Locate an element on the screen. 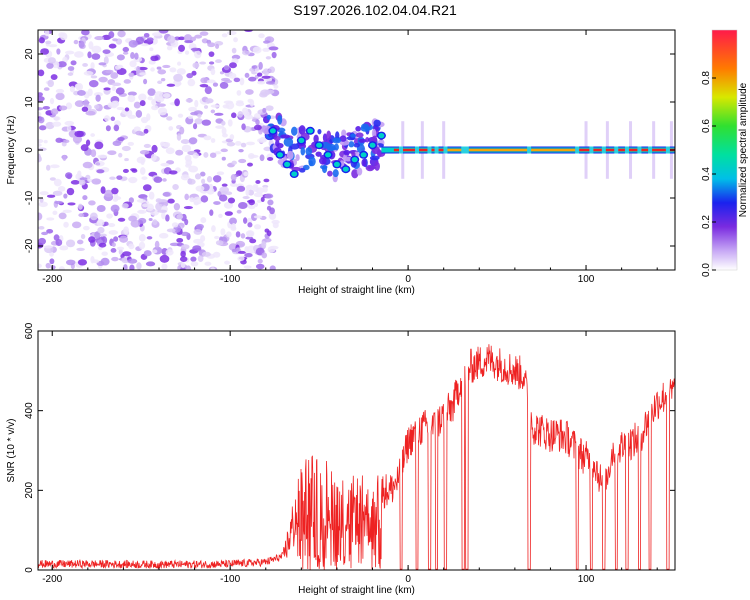 This screenshot has height=600, width=750. snr-ylabel: SNR (10 * v/v) is located at coordinates (11, 451).